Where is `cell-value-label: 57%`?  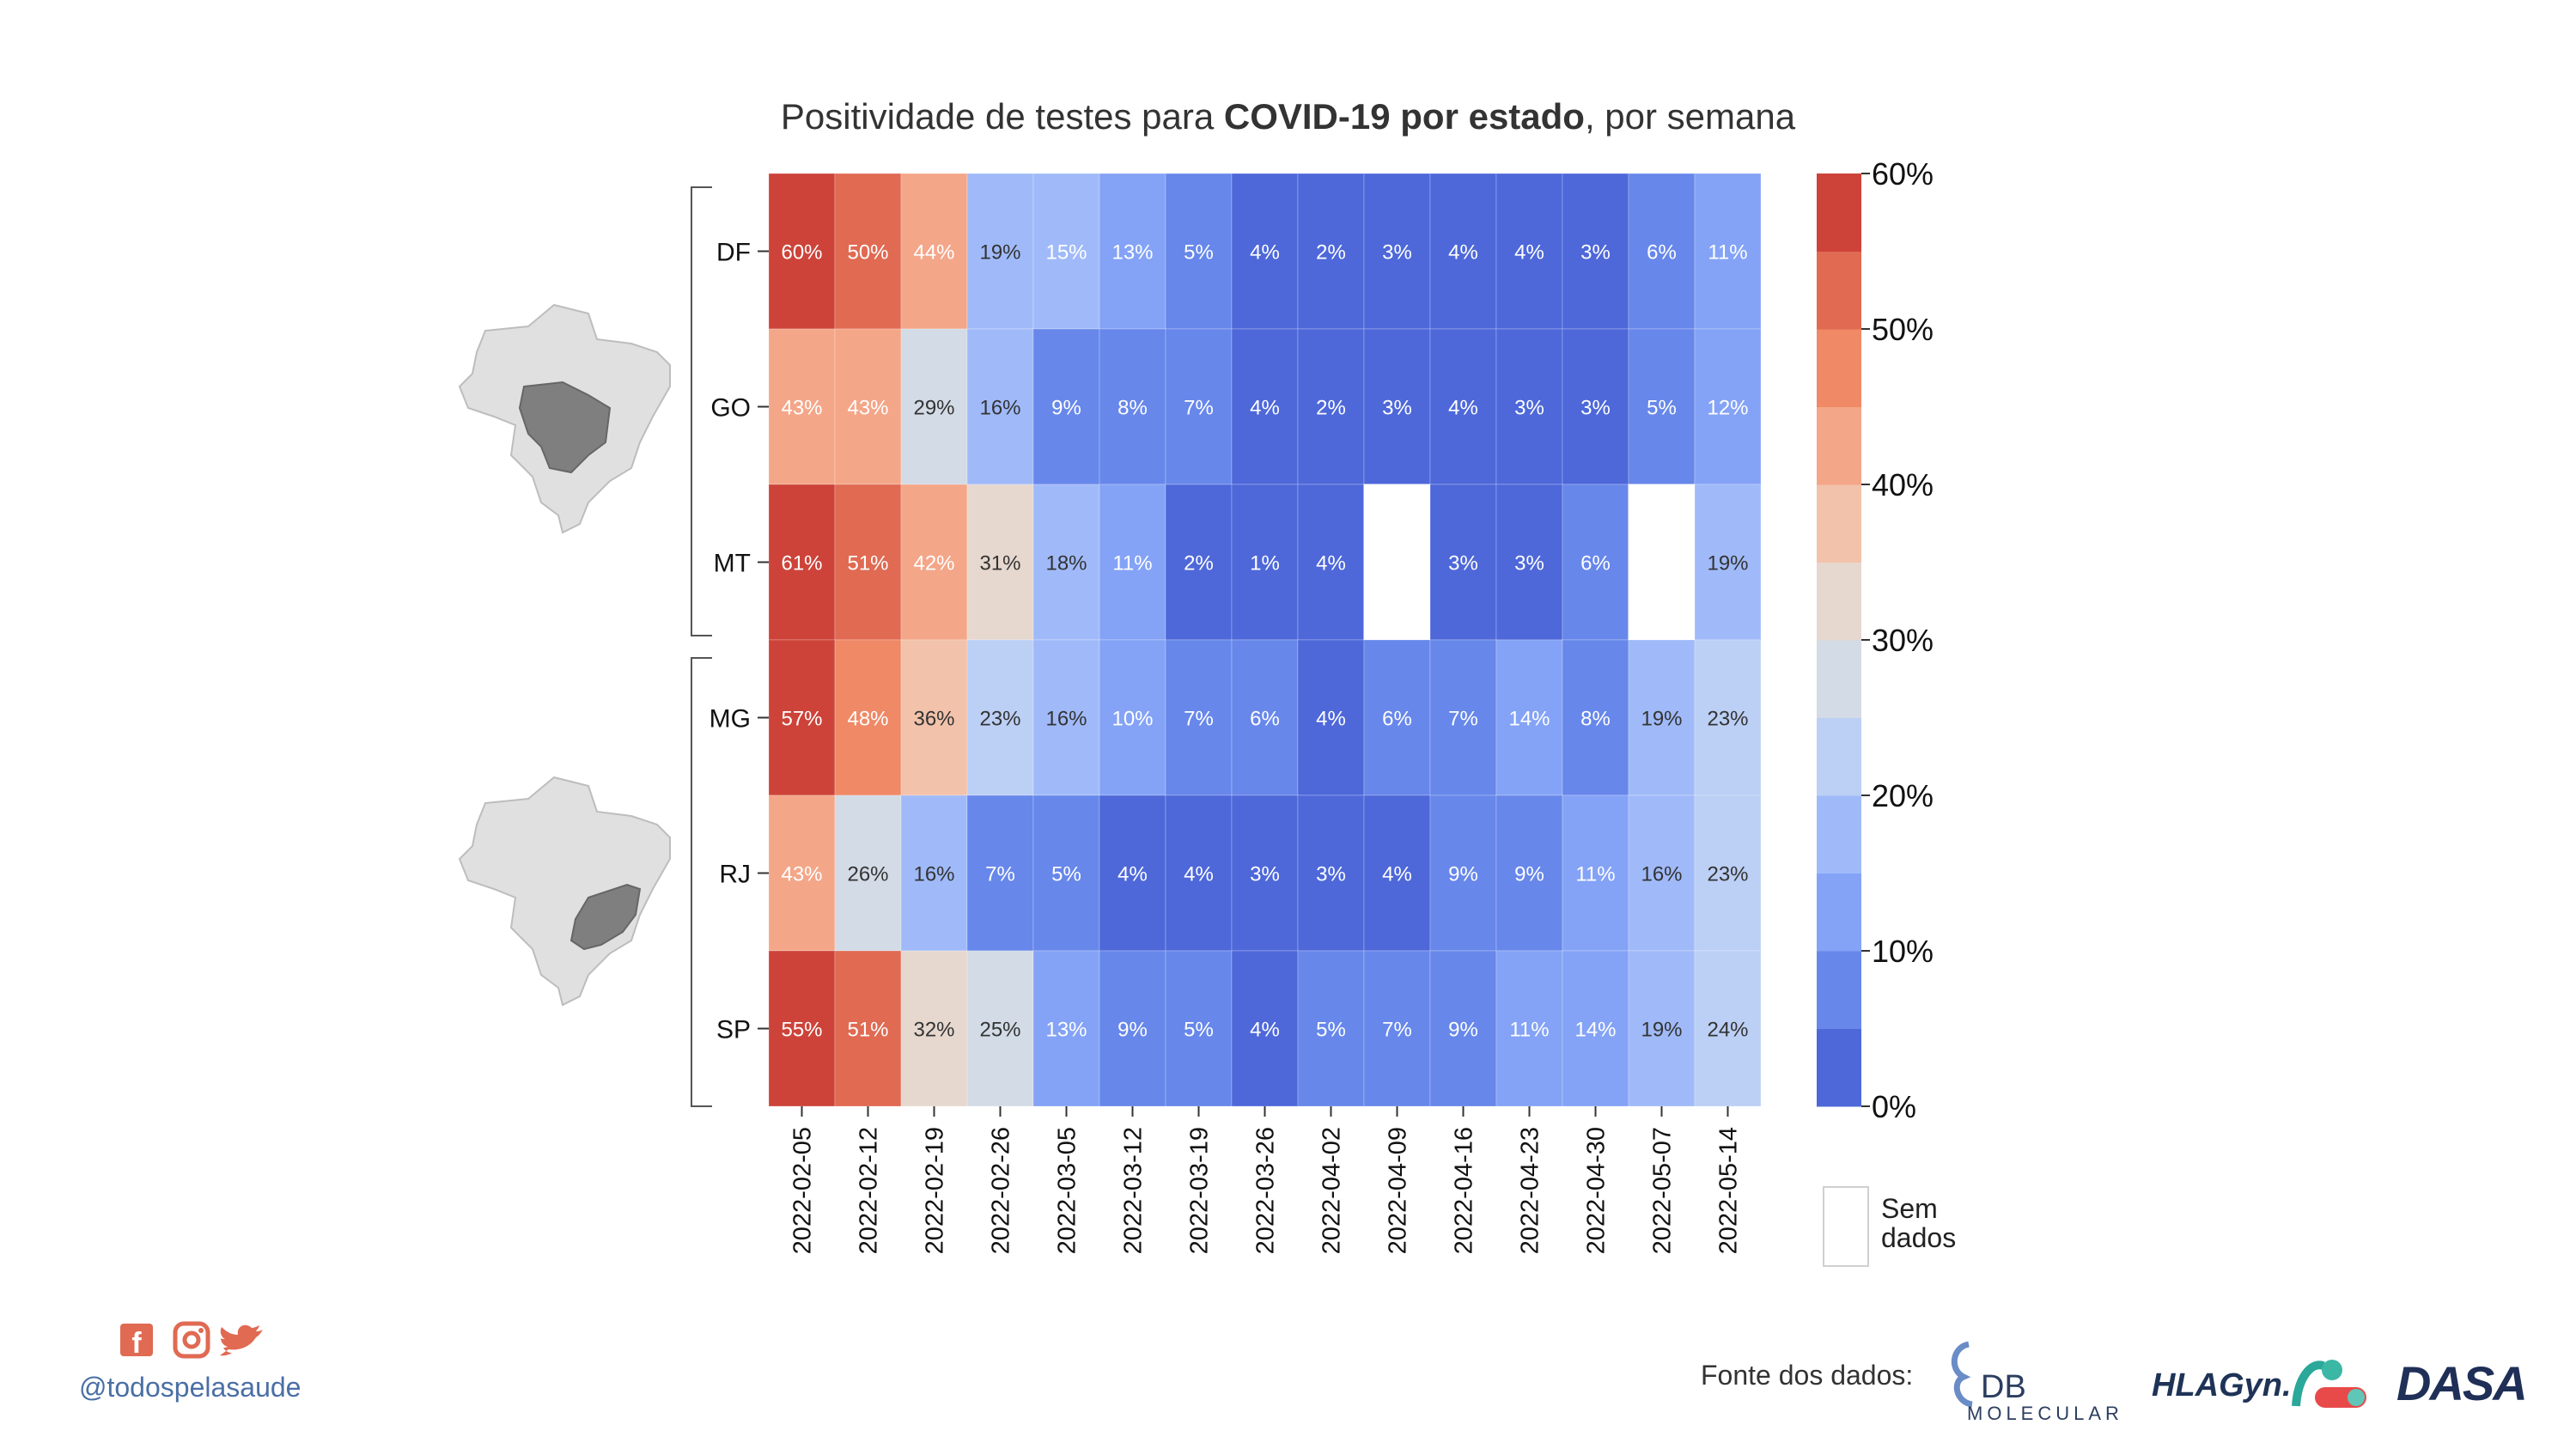 cell-value-label: 57% is located at coordinates (801, 719).